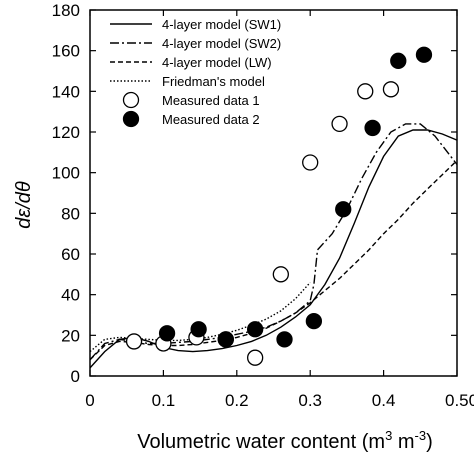 This screenshot has width=474, height=462. Describe the element at coordinates (221, 43) in the screenshot. I see `legend-label: 4-layer model (SW2)` at that location.